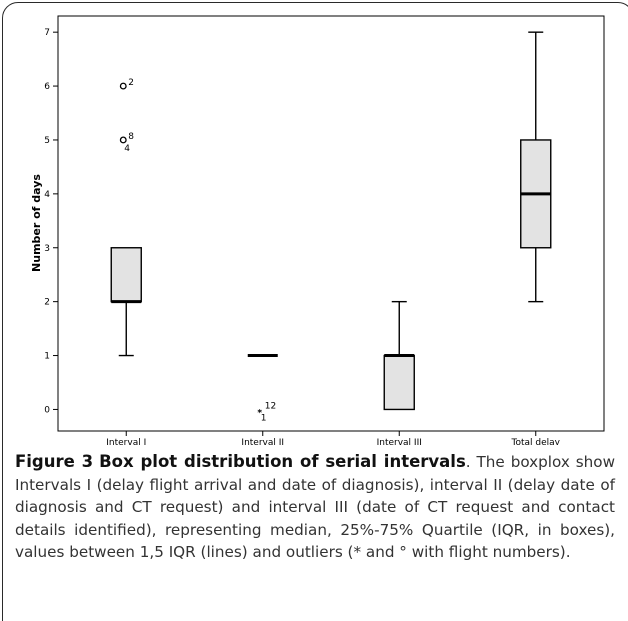 This screenshot has width=628, height=621. I want to click on outlier-id-label: 2, so click(131, 83).